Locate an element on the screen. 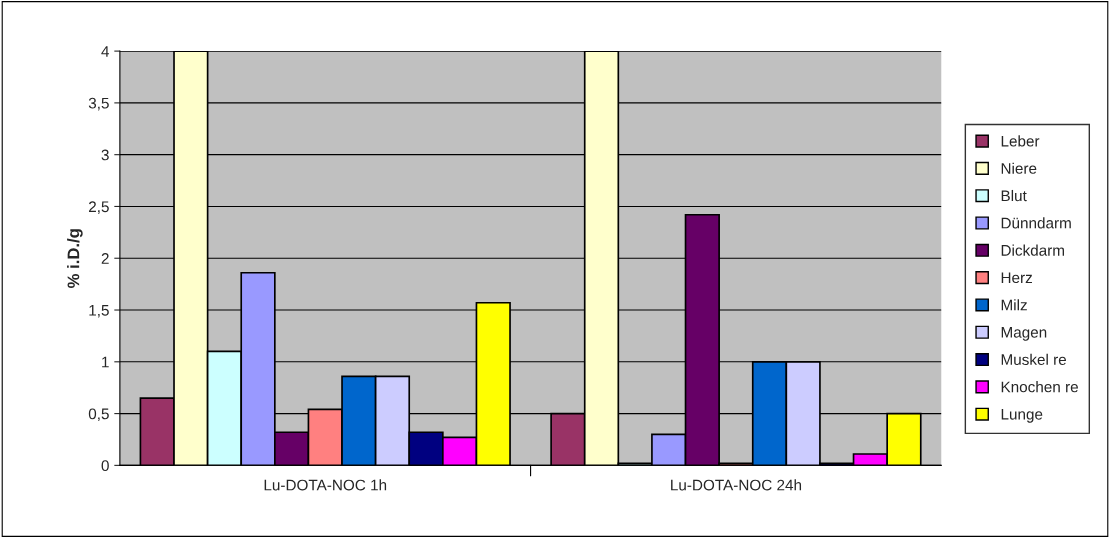  y-tick-label: 2 is located at coordinates (105, 258).